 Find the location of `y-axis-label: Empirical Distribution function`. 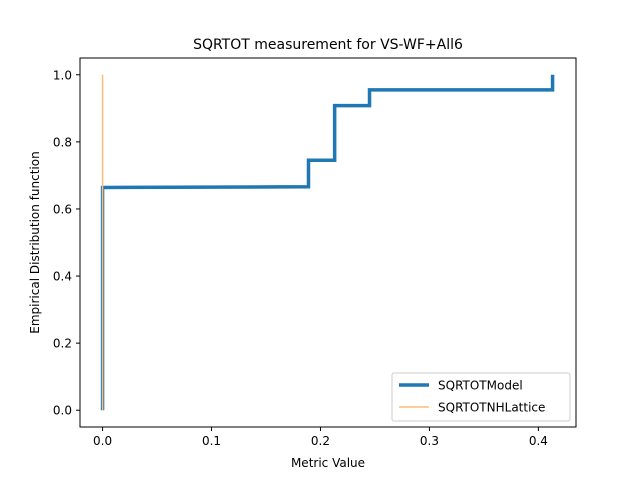

y-axis-label: Empirical Distribution function is located at coordinates (35, 242).